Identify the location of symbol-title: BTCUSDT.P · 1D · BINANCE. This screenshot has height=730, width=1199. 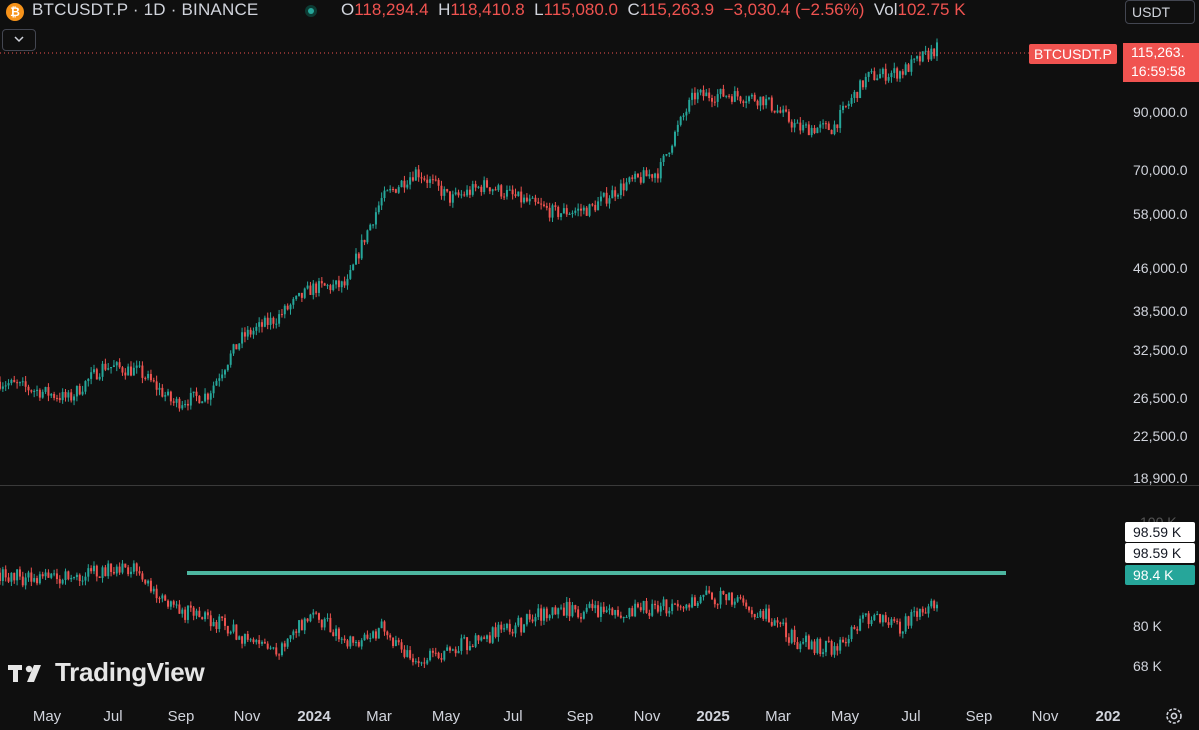
(145, 9).